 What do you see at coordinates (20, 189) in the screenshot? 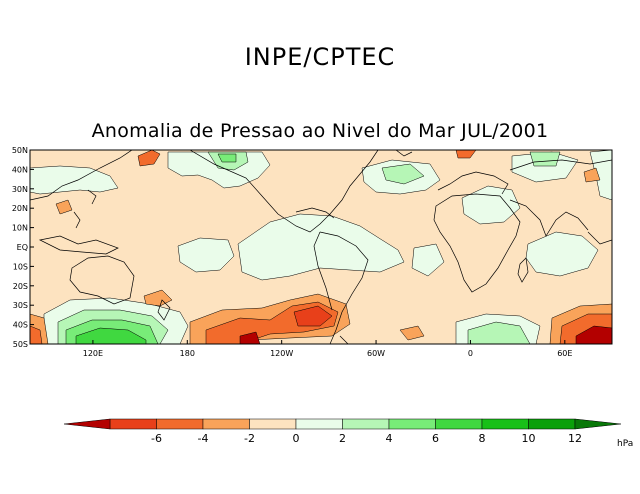
I see `lat-tick-label: 30N` at bounding box center [20, 189].